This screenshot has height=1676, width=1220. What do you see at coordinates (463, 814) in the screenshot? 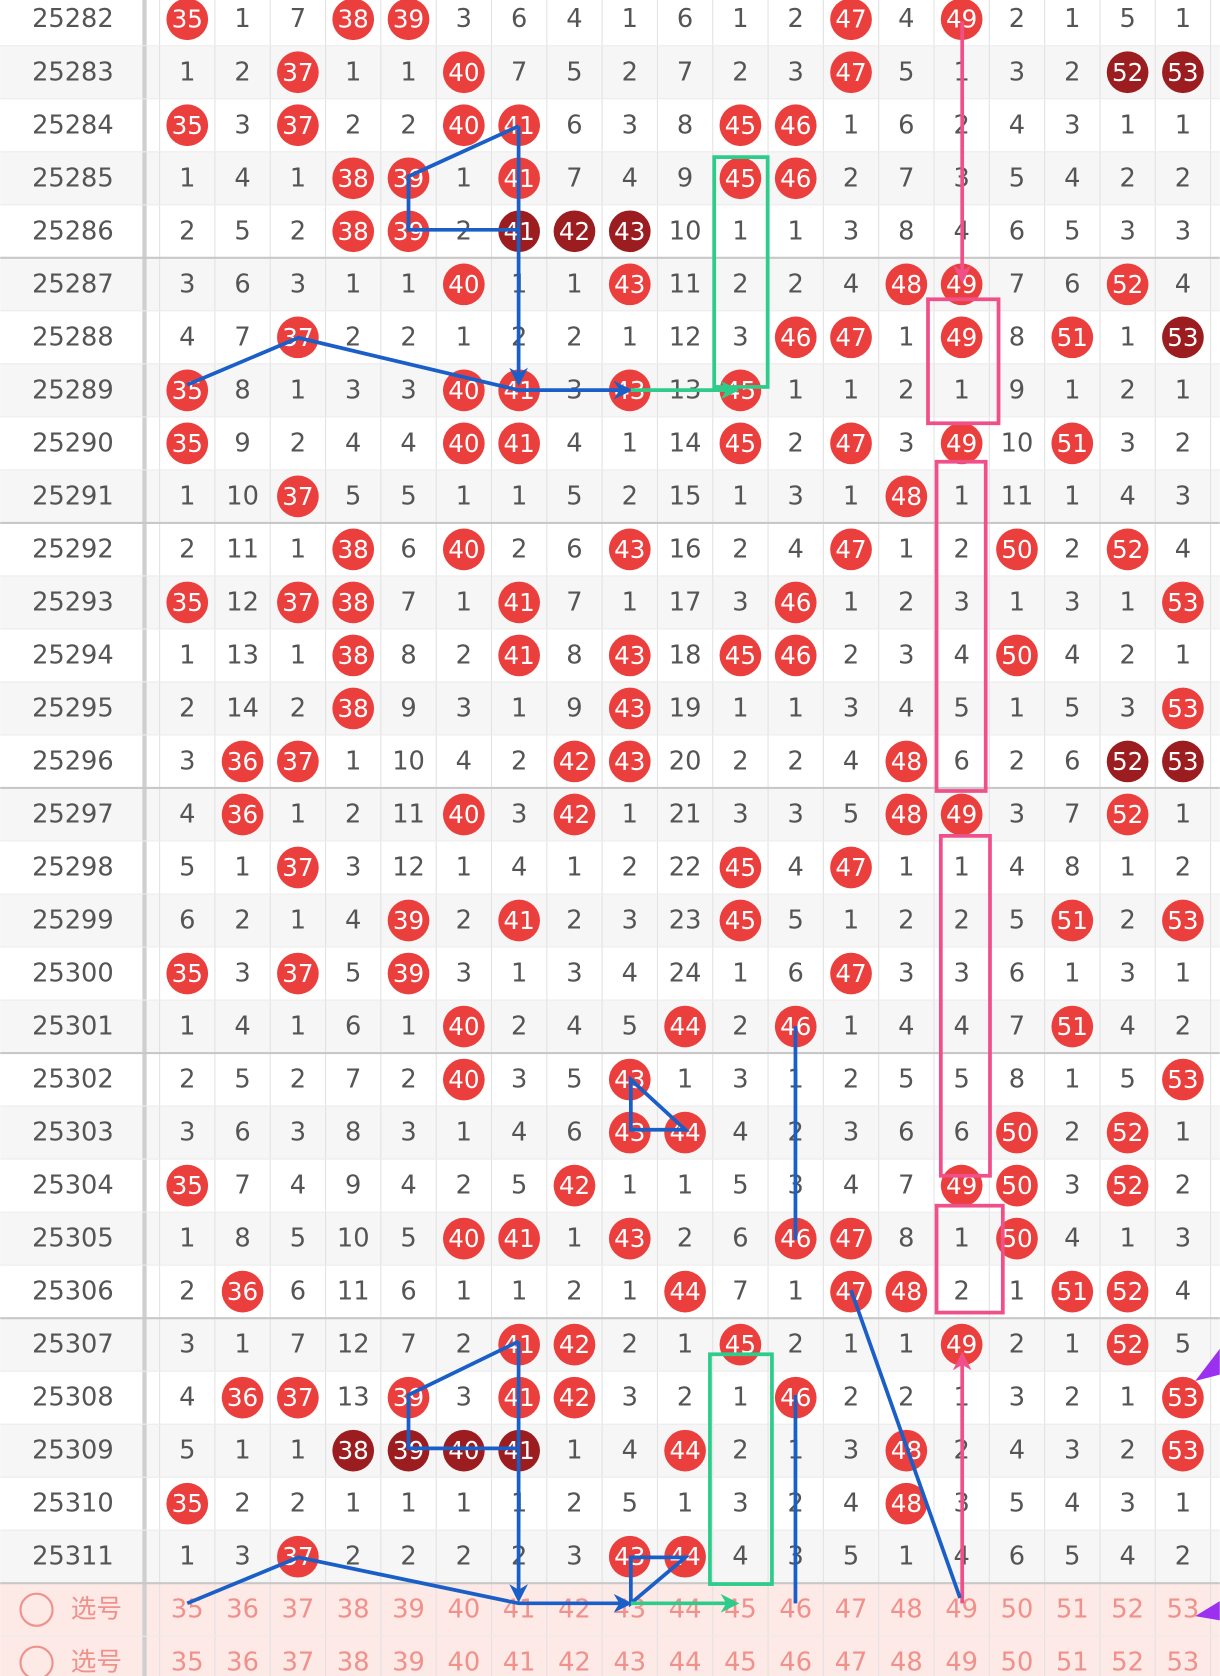
I see `ball-number: 40` at bounding box center [463, 814].